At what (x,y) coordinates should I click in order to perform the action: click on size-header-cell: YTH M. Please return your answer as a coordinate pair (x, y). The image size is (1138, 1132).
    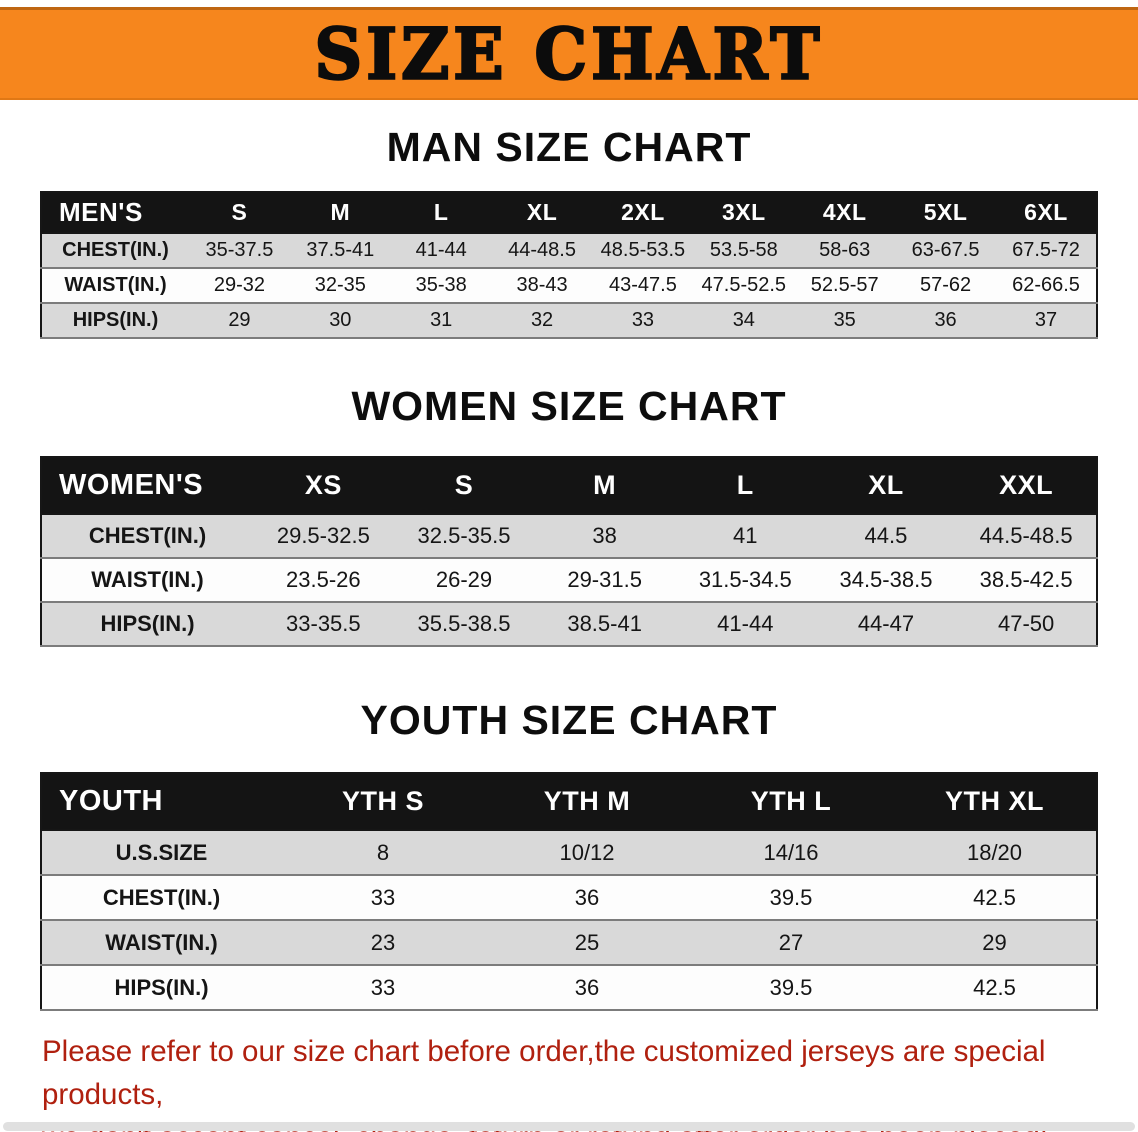
    Looking at the image, I should click on (587, 802).